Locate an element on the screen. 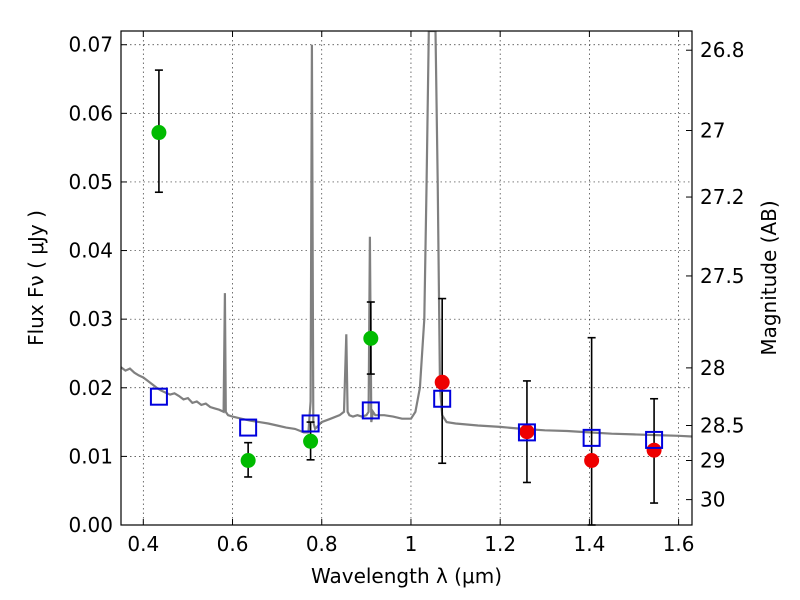  x-tick-label: 1.6 is located at coordinates (679, 544).